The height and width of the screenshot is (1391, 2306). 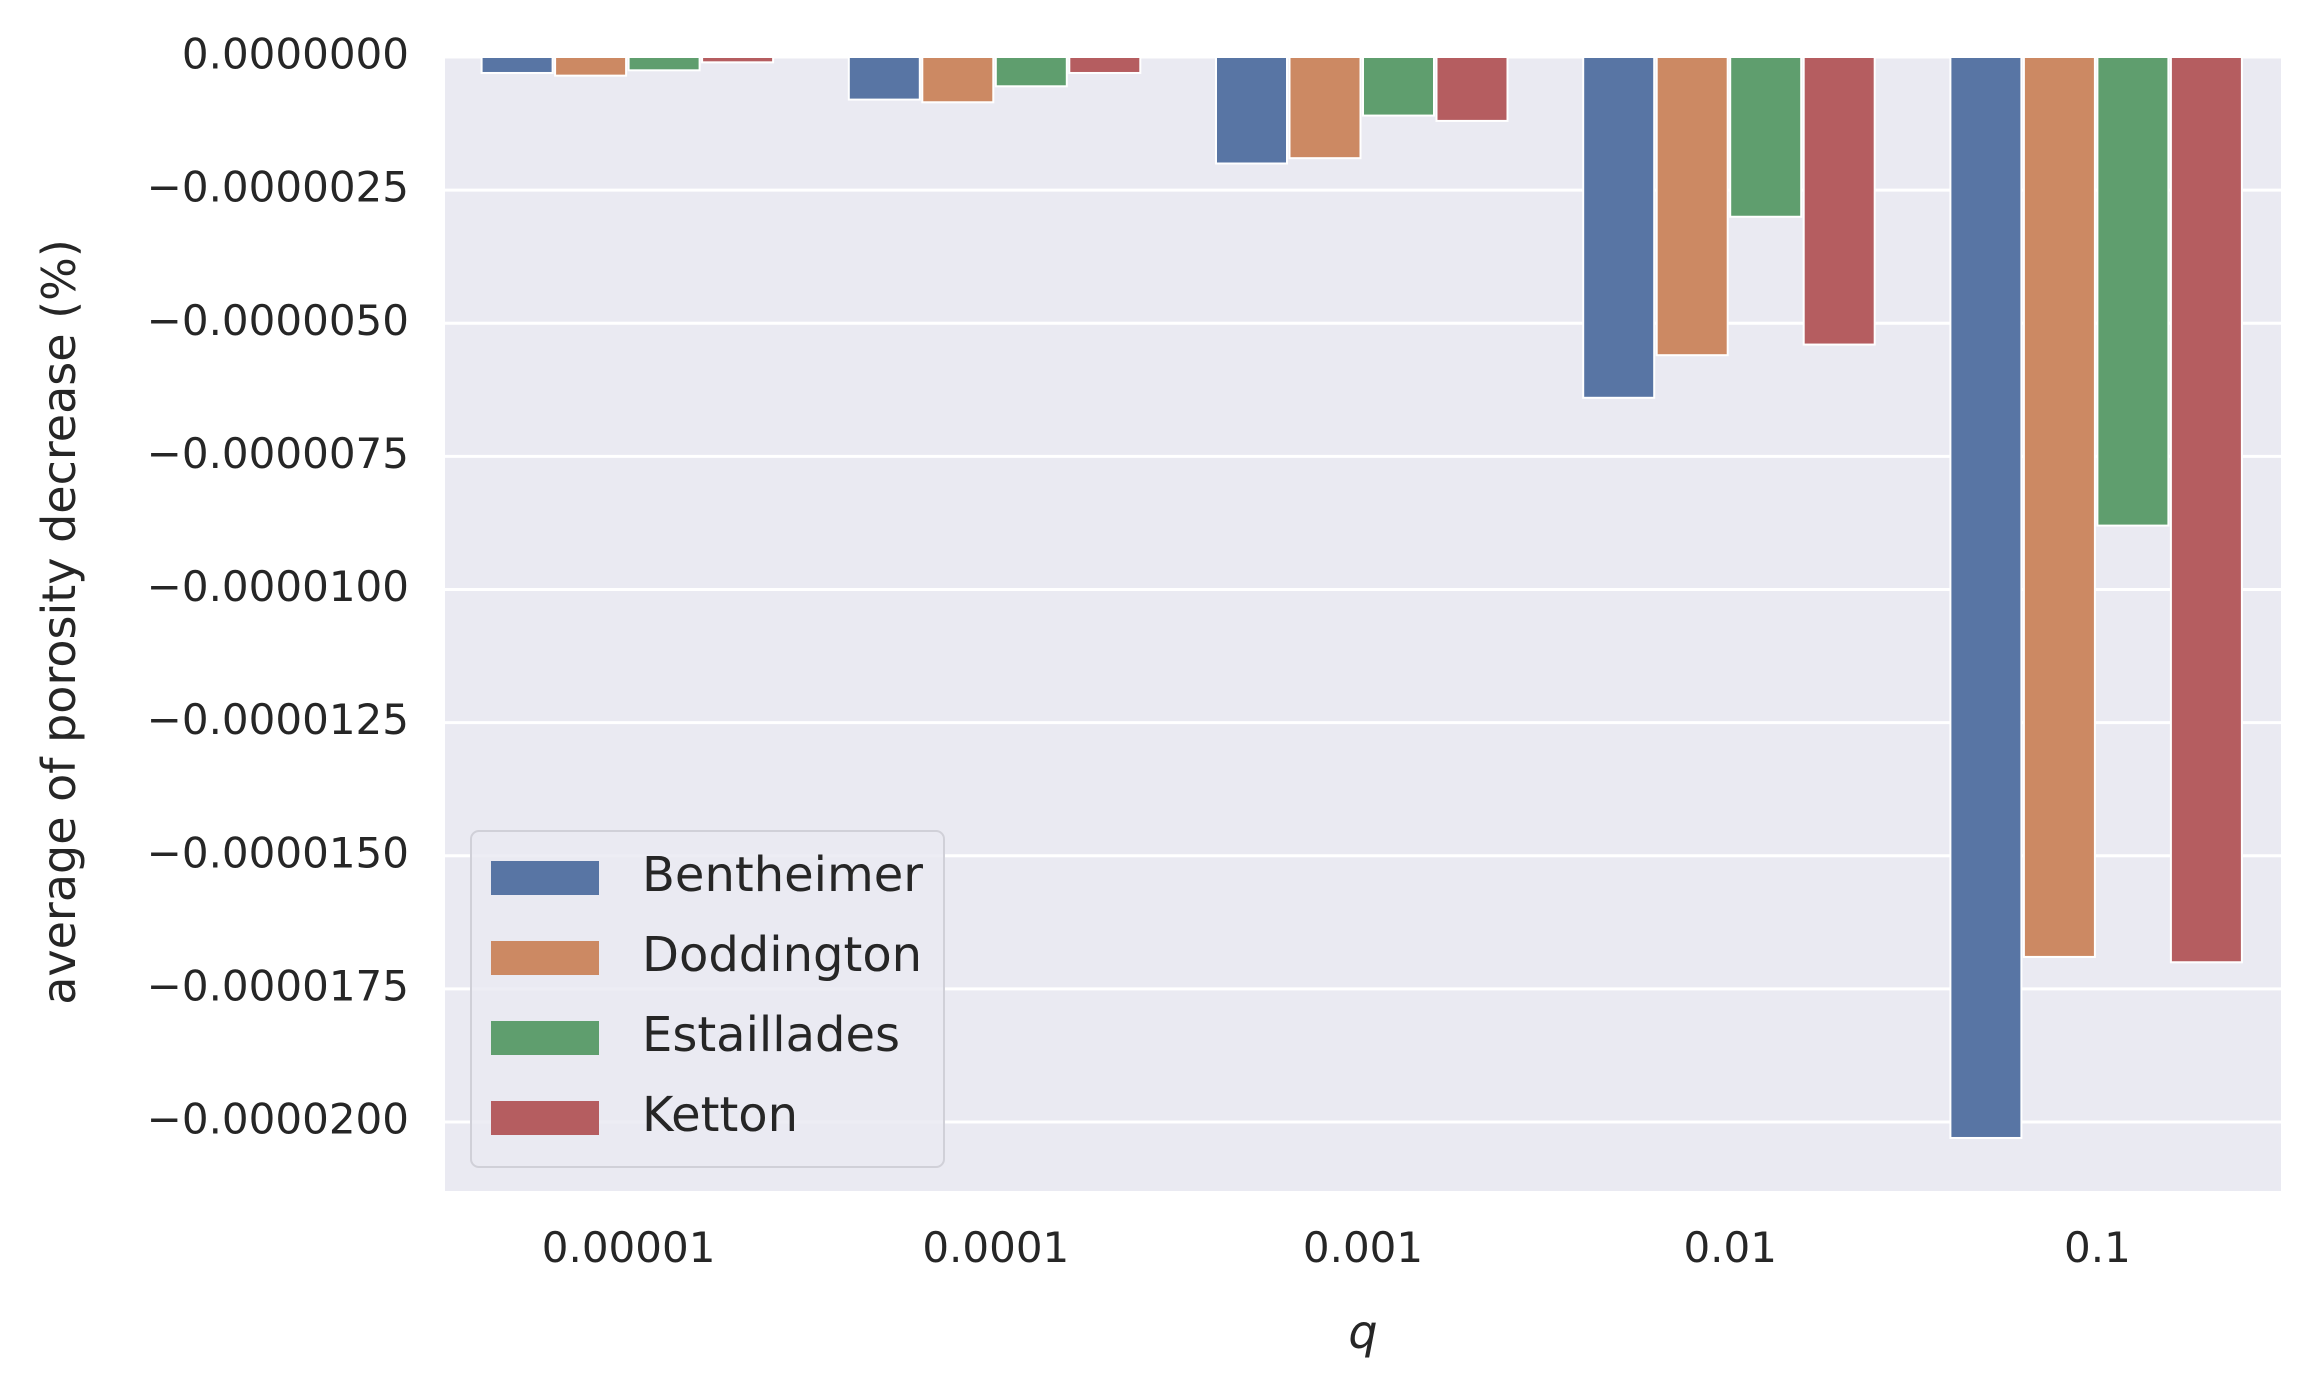 I want to click on legend-label-bentheimer: Bentheimer, so click(x=782, y=875).